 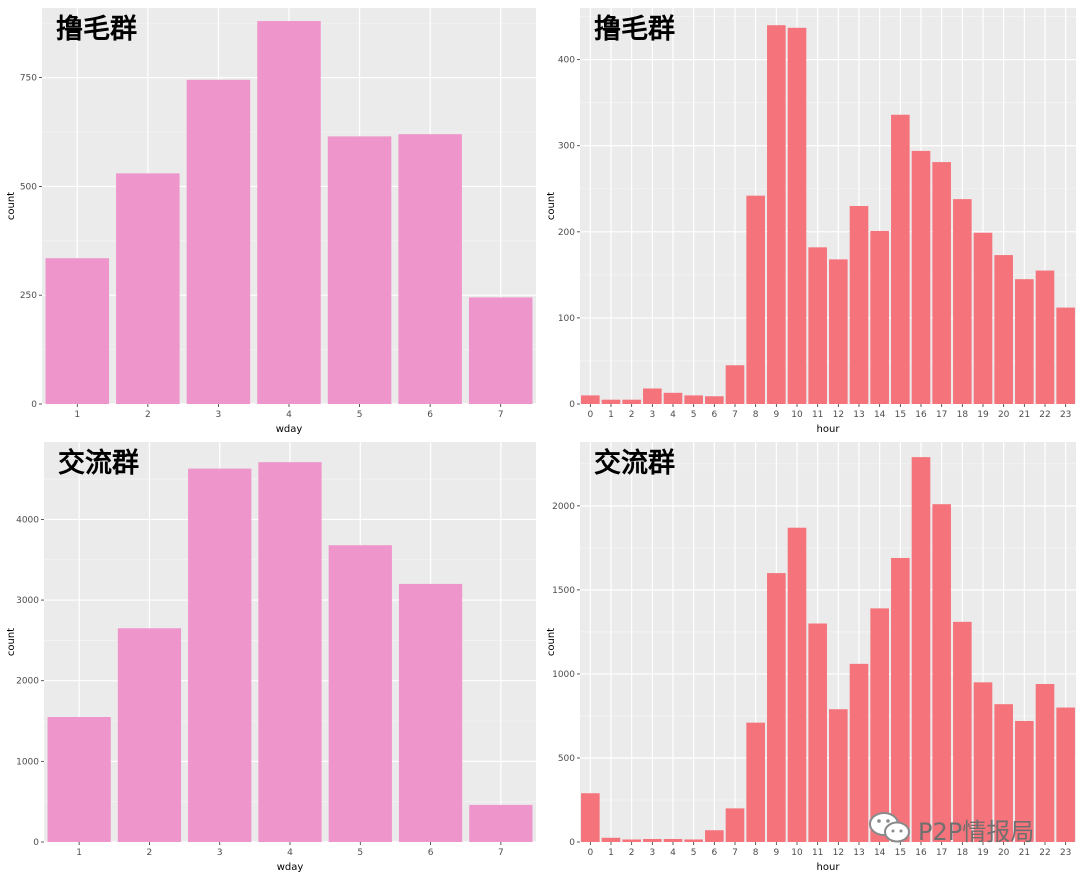 I want to click on y-tick-label: 1000, so click(x=563, y=675).